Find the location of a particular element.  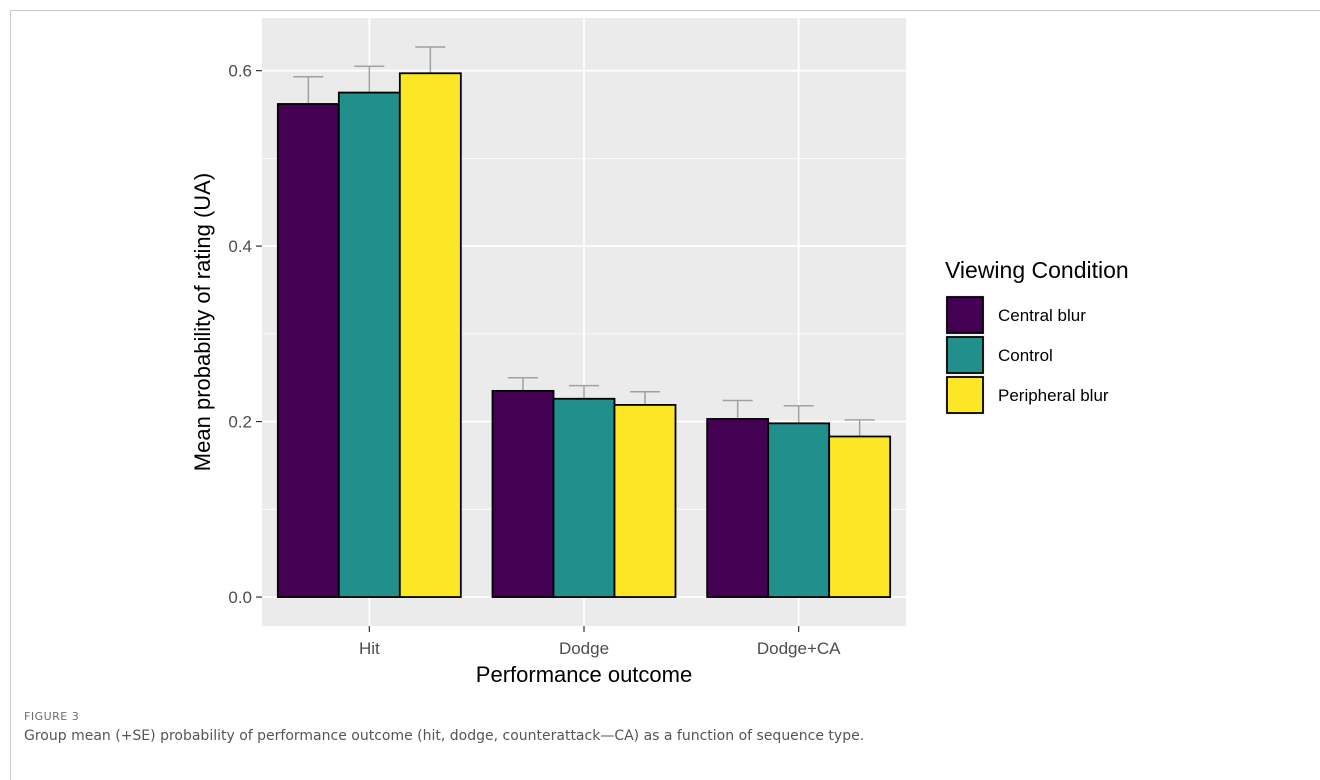

legend-title: Viewing Condition is located at coordinates (1037, 270).